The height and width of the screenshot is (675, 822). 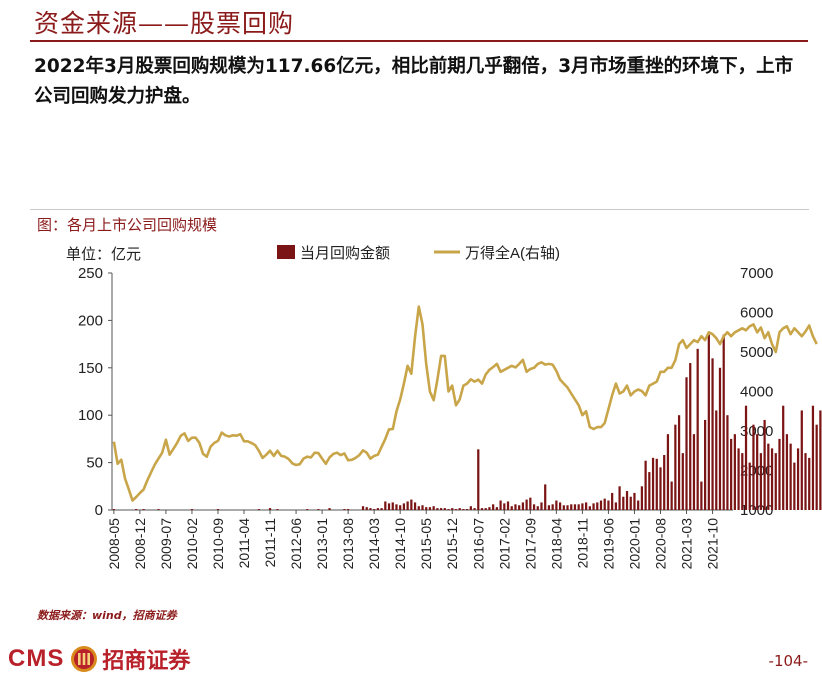 I want to click on brand-latin: CMS, so click(x=36, y=658).